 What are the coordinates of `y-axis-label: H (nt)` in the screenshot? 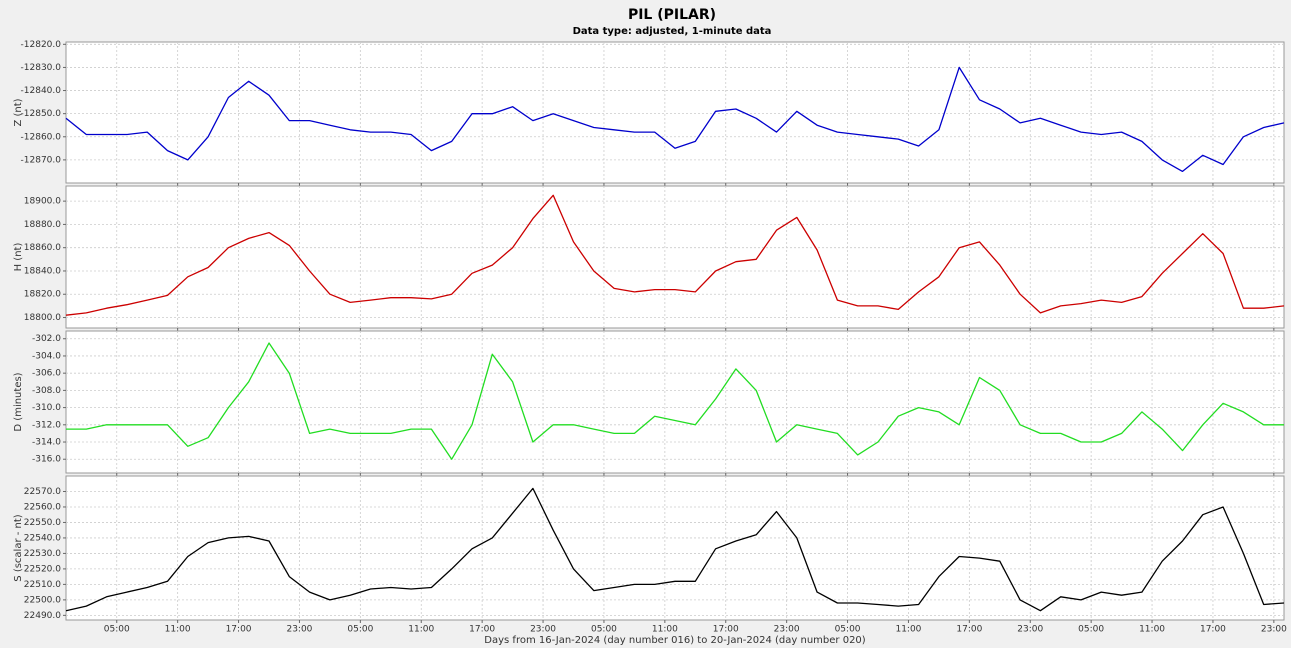 It's located at (18, 257).